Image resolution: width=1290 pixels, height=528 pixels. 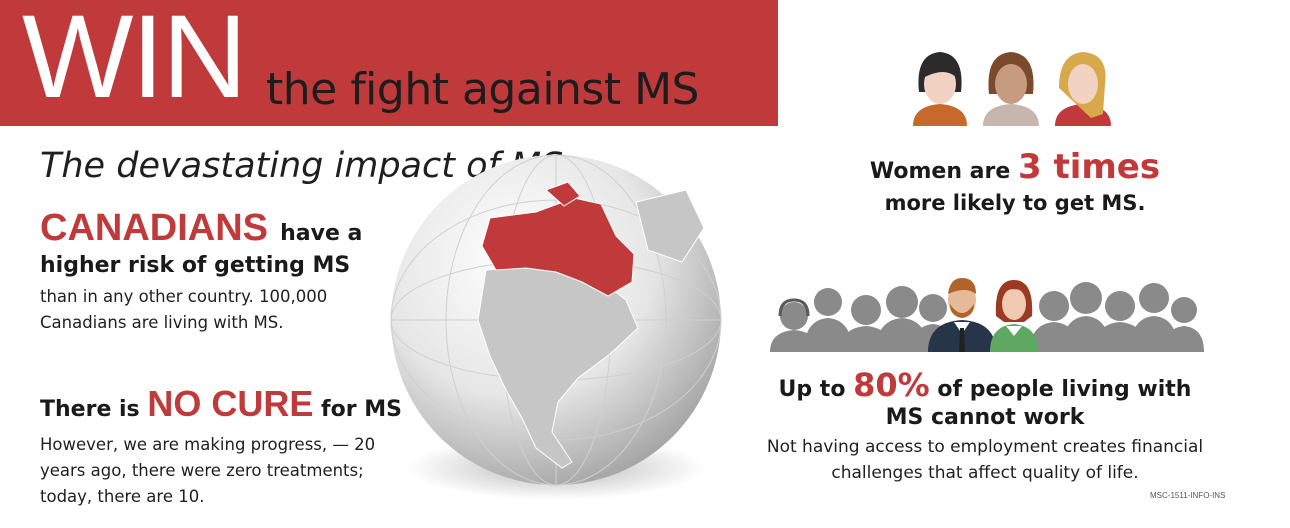 What do you see at coordinates (987, 315) in the screenshot?
I see `people-crowd-icon` at bounding box center [987, 315].